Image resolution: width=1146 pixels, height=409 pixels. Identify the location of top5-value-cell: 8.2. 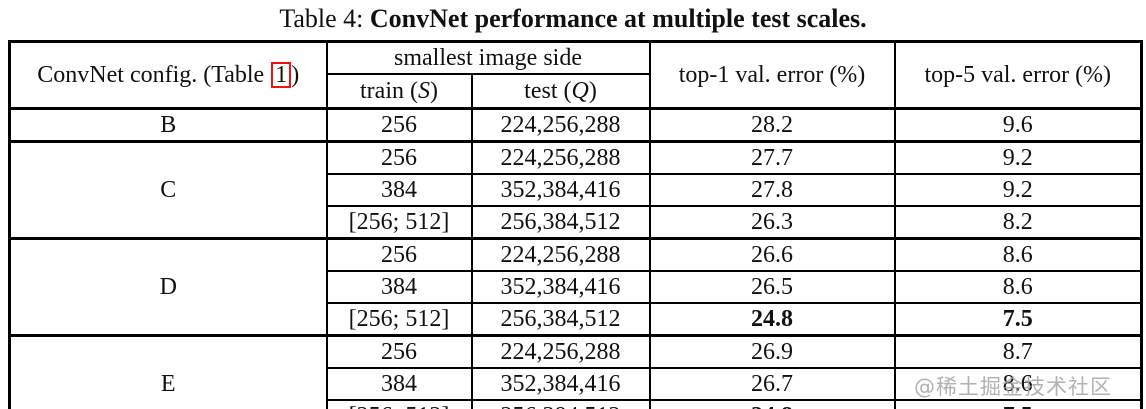
(1018, 222).